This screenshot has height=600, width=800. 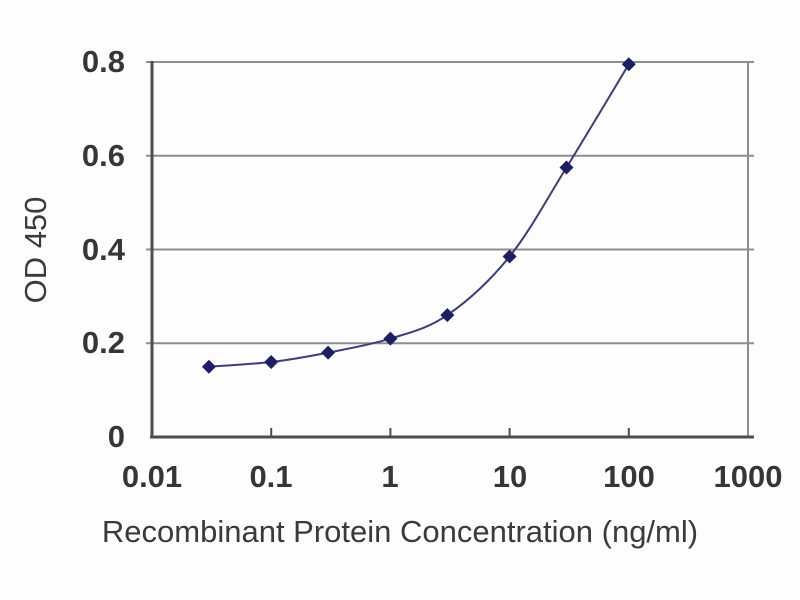 What do you see at coordinates (629, 476) in the screenshot?
I see `x-tick-label: 100` at bounding box center [629, 476].